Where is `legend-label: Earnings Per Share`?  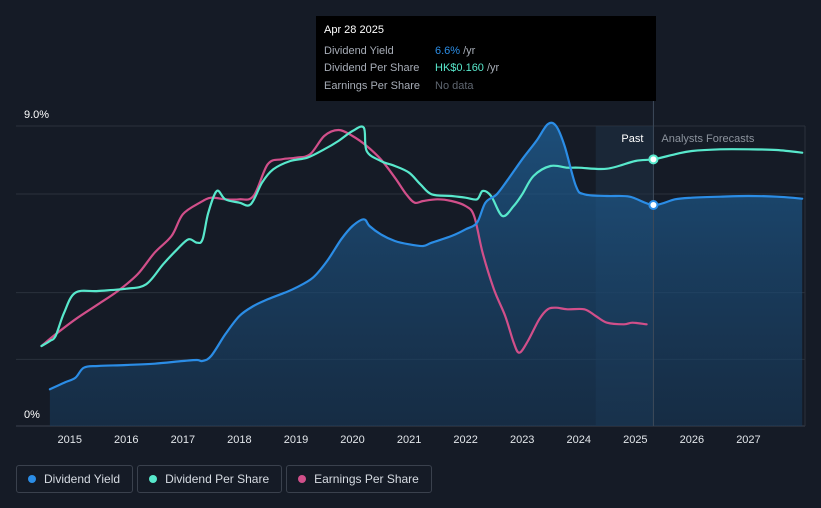 legend-label: Earnings Per Share is located at coordinates (366, 479).